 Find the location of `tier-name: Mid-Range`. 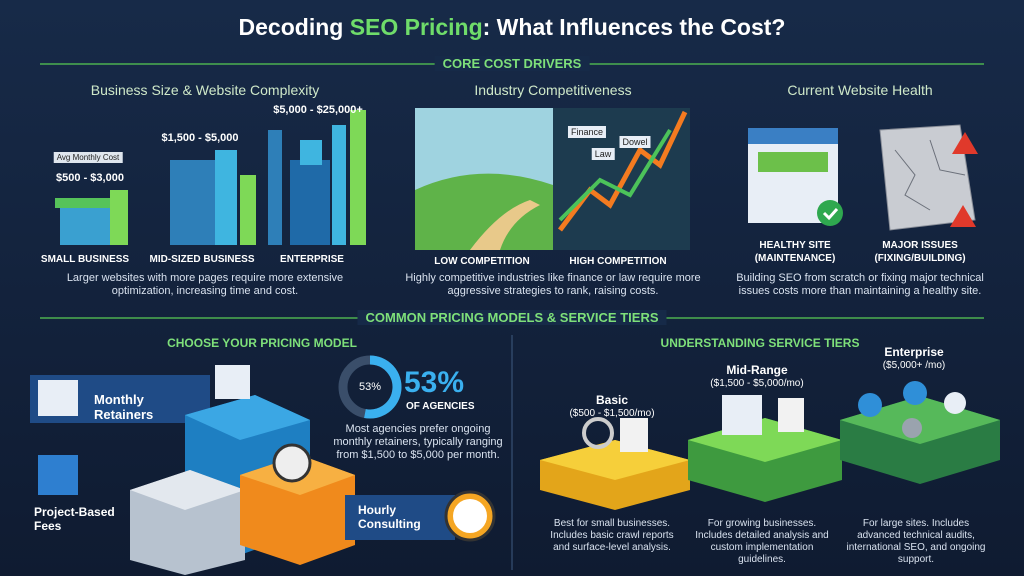

tier-name: Mid-Range is located at coordinates (757, 370).